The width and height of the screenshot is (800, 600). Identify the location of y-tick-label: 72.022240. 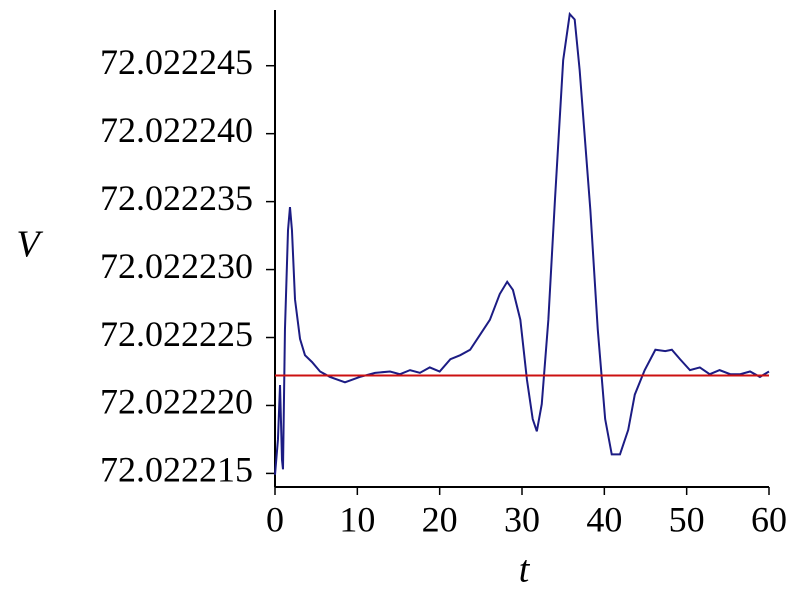
(176, 130).